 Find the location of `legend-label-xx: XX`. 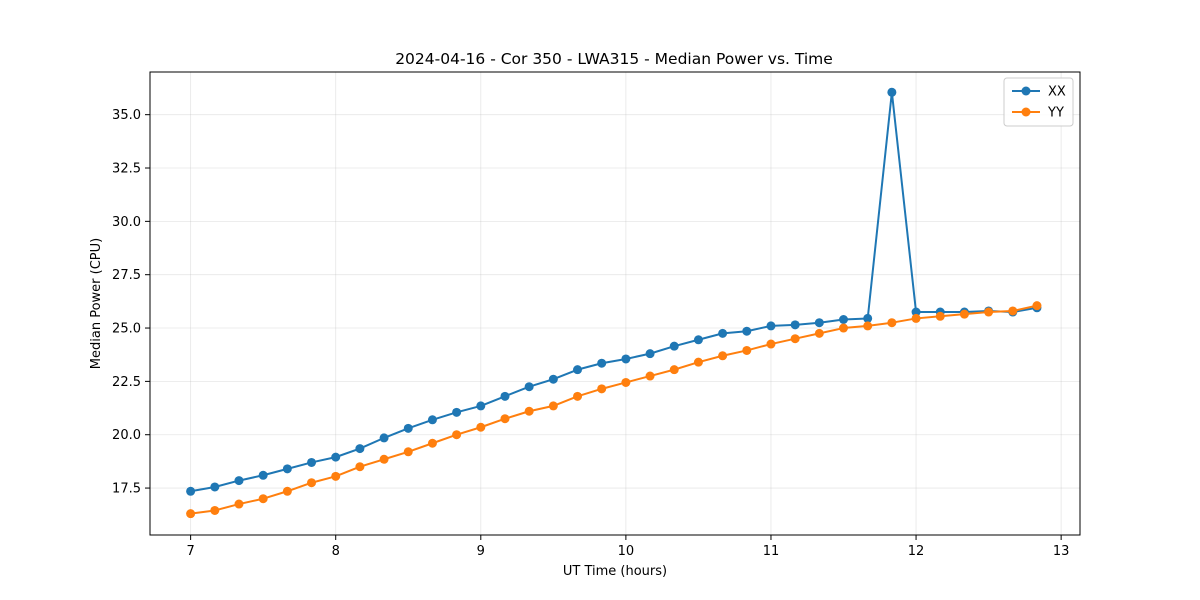

legend-label-xx: XX is located at coordinates (1057, 92).